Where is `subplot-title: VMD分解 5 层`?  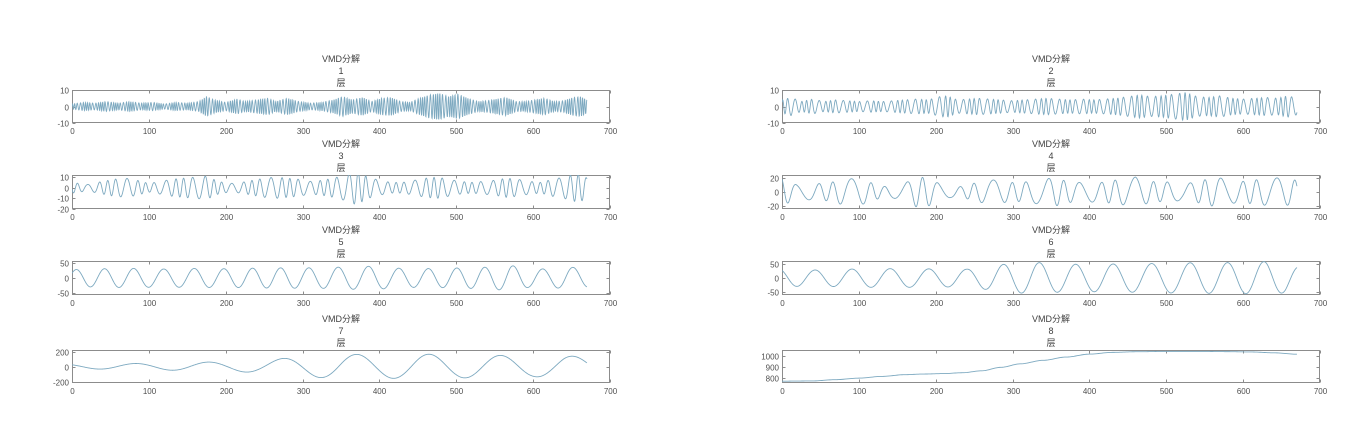 subplot-title: VMD分解 5 层 is located at coordinates (341, 242).